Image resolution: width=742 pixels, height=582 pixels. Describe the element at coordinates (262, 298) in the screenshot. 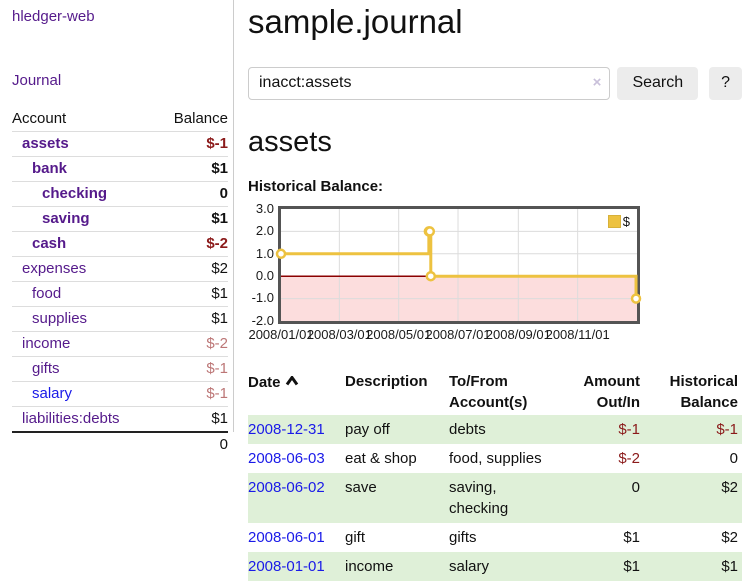

I see `y-axis-tick-label: -1.0` at that location.